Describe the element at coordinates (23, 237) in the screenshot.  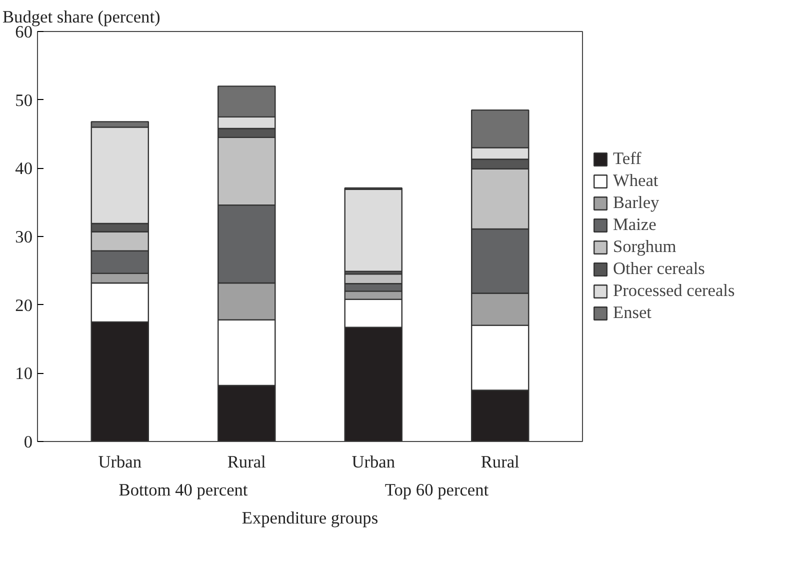
I see `y-tick-label: 30` at that location.